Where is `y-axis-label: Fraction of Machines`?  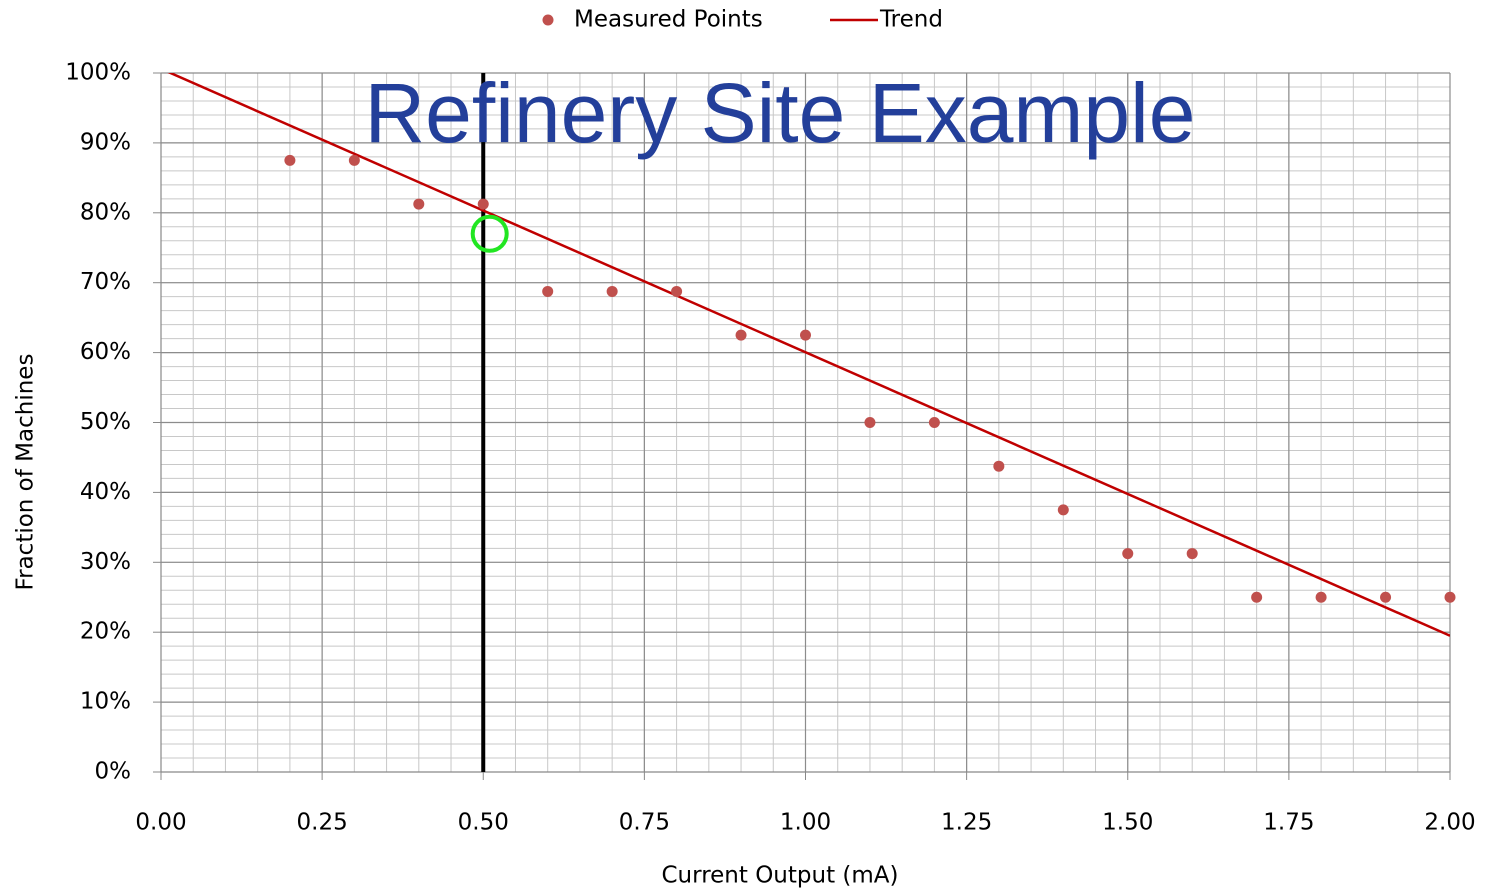 y-axis-label: Fraction of Machines is located at coordinates (26, 472).